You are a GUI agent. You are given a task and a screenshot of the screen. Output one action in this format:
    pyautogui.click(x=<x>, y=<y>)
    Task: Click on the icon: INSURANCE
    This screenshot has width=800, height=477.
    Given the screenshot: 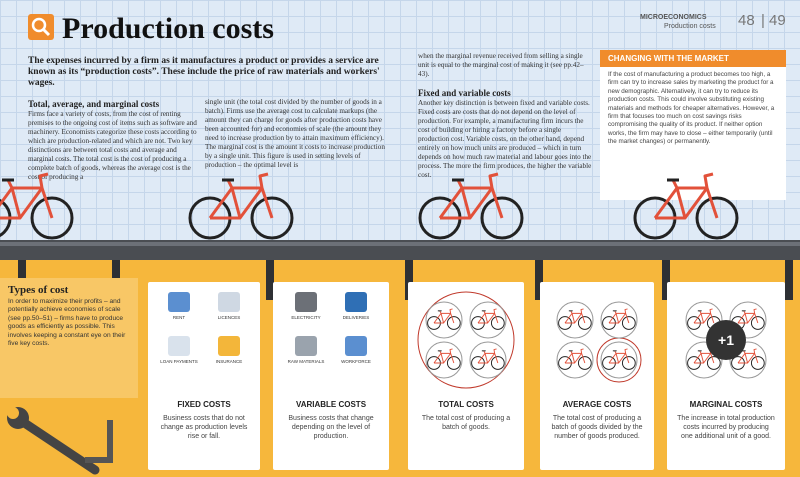 What is the action you would take?
    pyautogui.click(x=229, y=350)
    